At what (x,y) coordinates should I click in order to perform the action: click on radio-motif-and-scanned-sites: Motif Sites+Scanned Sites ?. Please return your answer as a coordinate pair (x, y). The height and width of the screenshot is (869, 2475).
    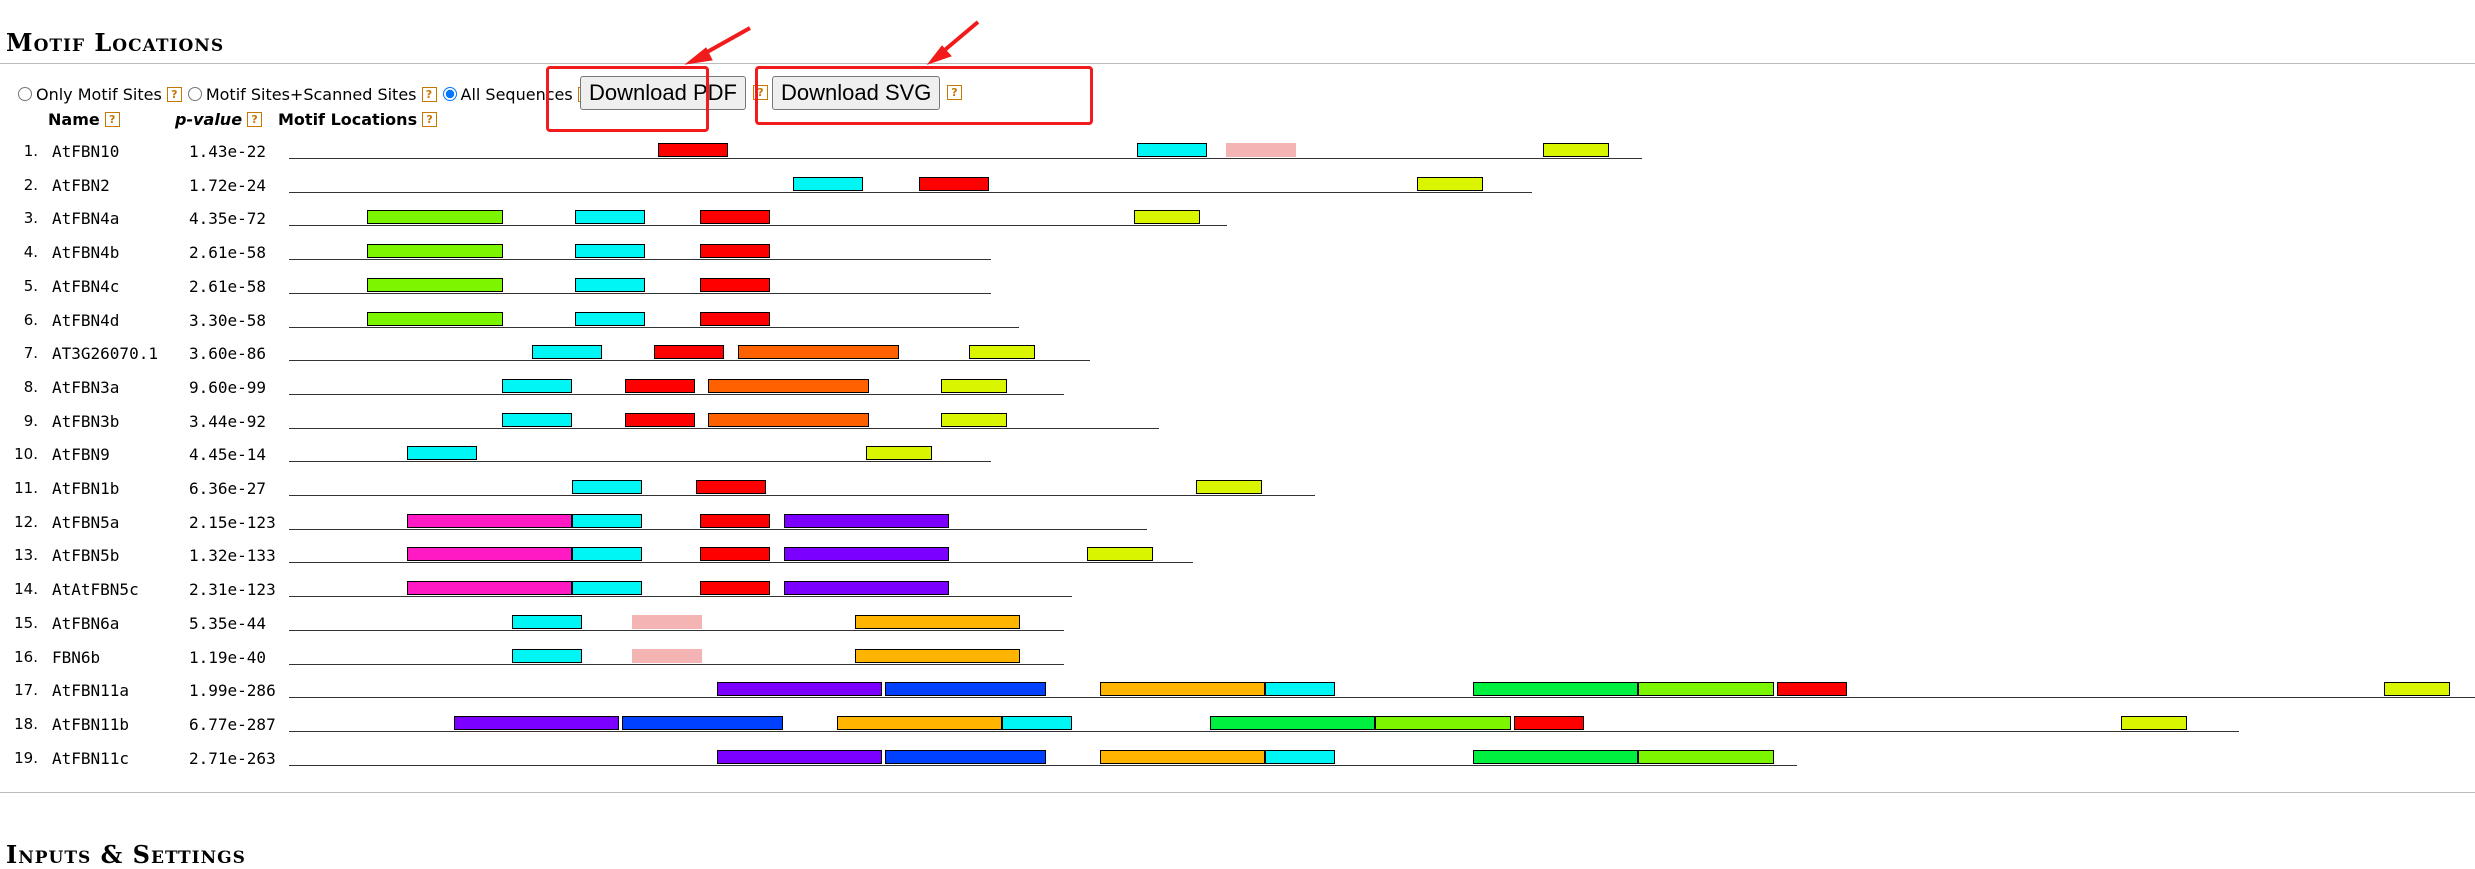
    Looking at the image, I should click on (312, 94).